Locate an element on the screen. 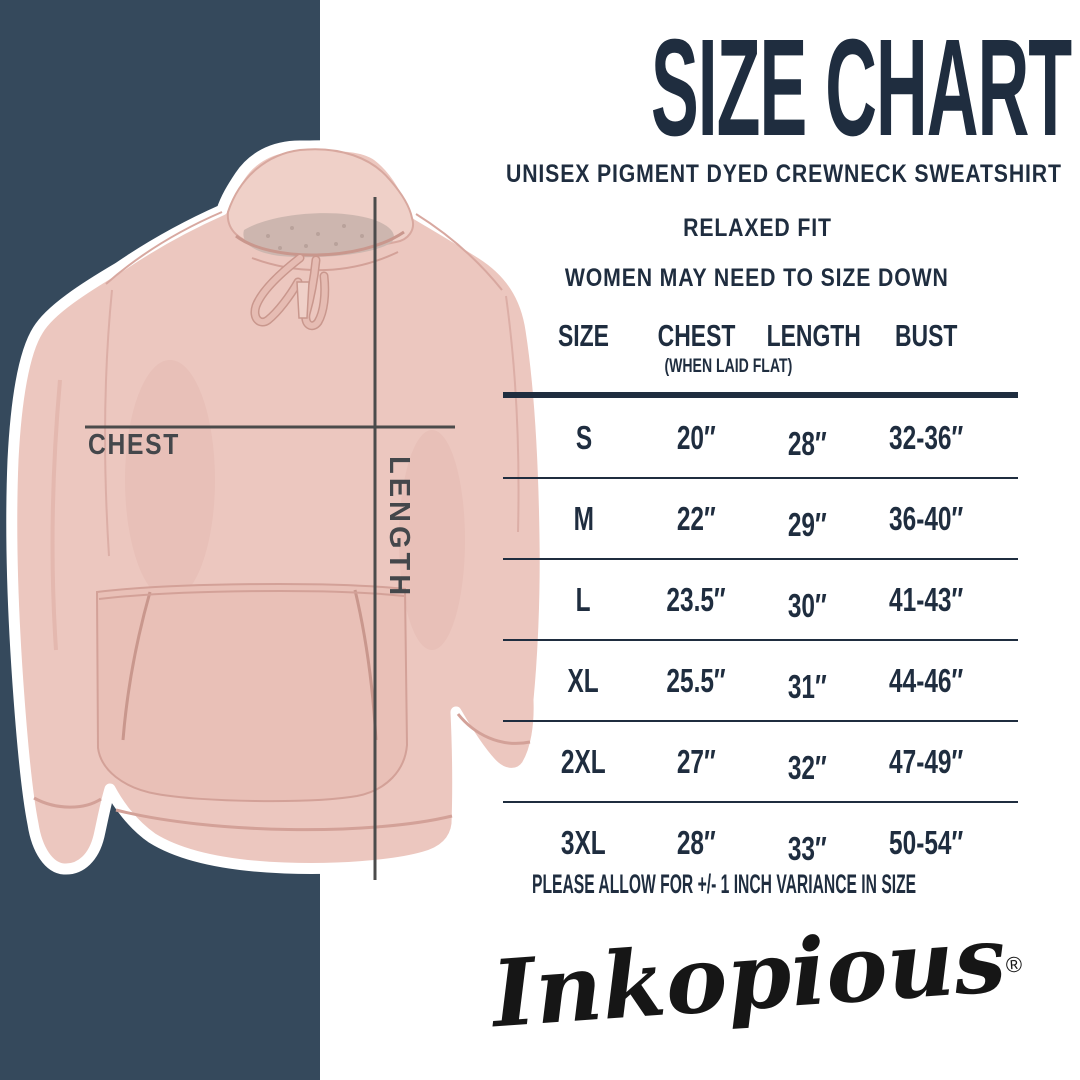 The image size is (1080, 1080). cell-bust: 41-43″ is located at coordinates (940, 600).